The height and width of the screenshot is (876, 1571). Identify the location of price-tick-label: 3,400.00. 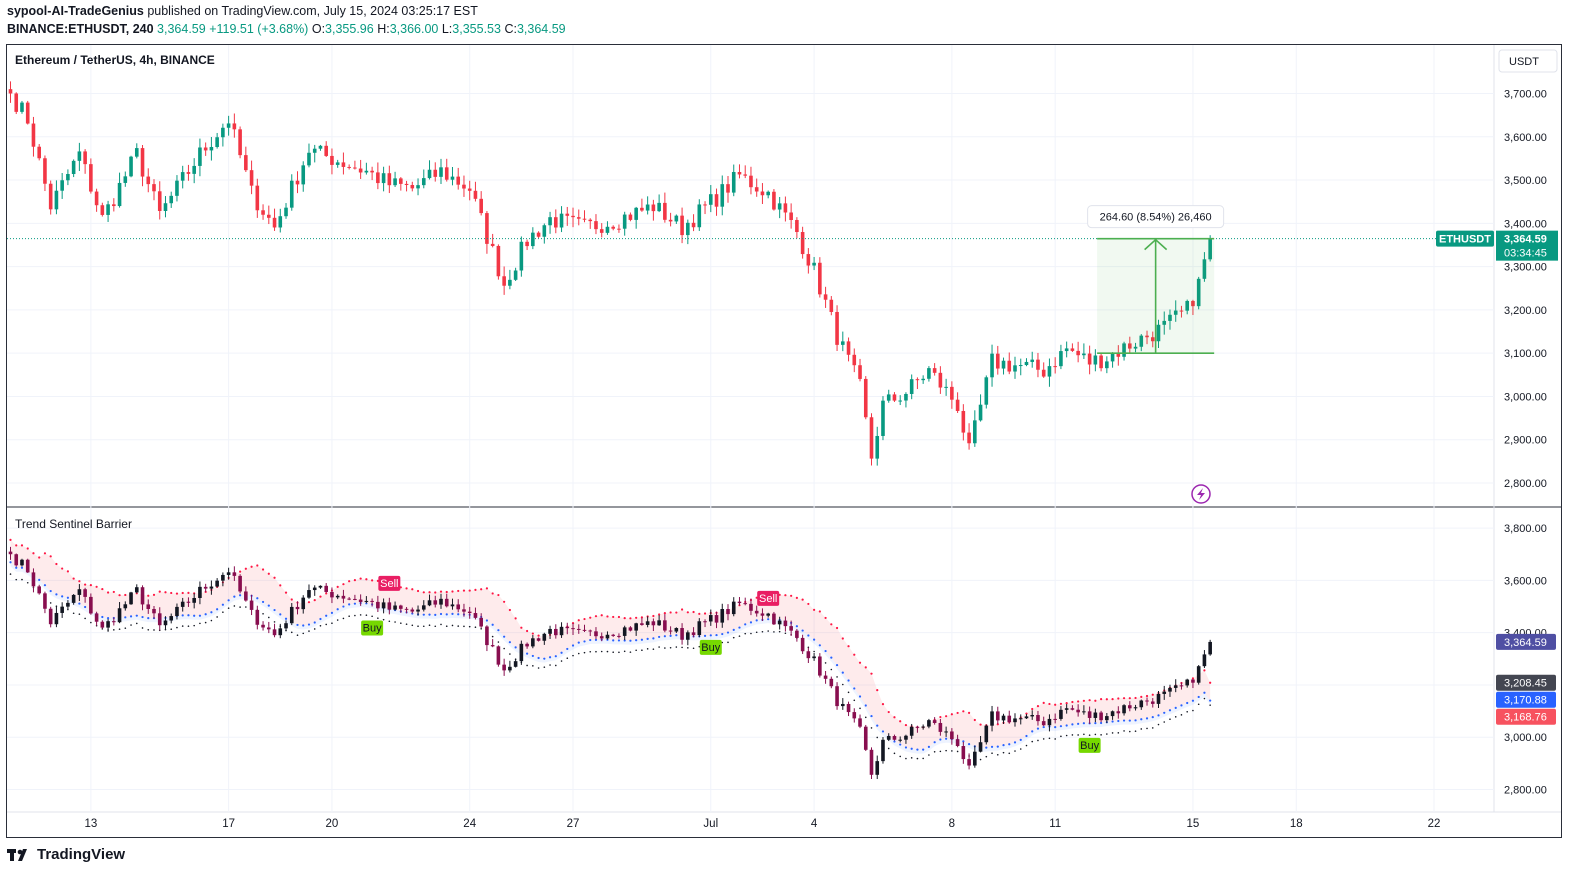
(1525, 224).